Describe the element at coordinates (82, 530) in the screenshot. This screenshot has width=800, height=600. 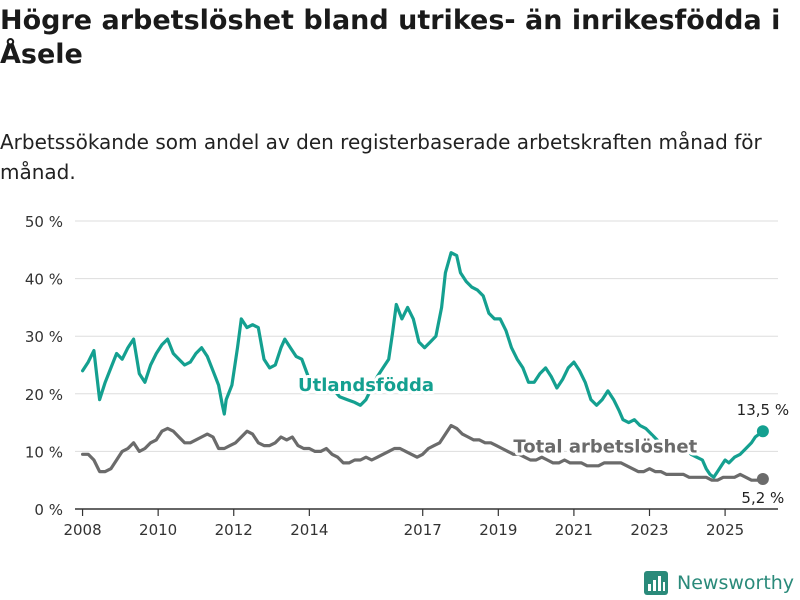
I see `x-tick-label: 2008` at that location.